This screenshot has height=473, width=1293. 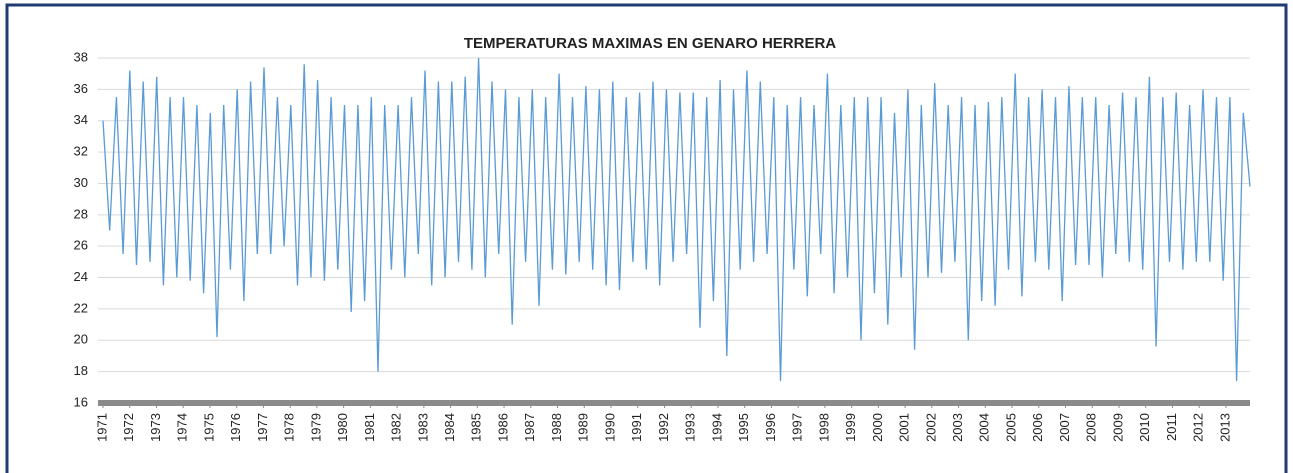 What do you see at coordinates (81, 245) in the screenshot?
I see `y-tick-label: 26` at bounding box center [81, 245].